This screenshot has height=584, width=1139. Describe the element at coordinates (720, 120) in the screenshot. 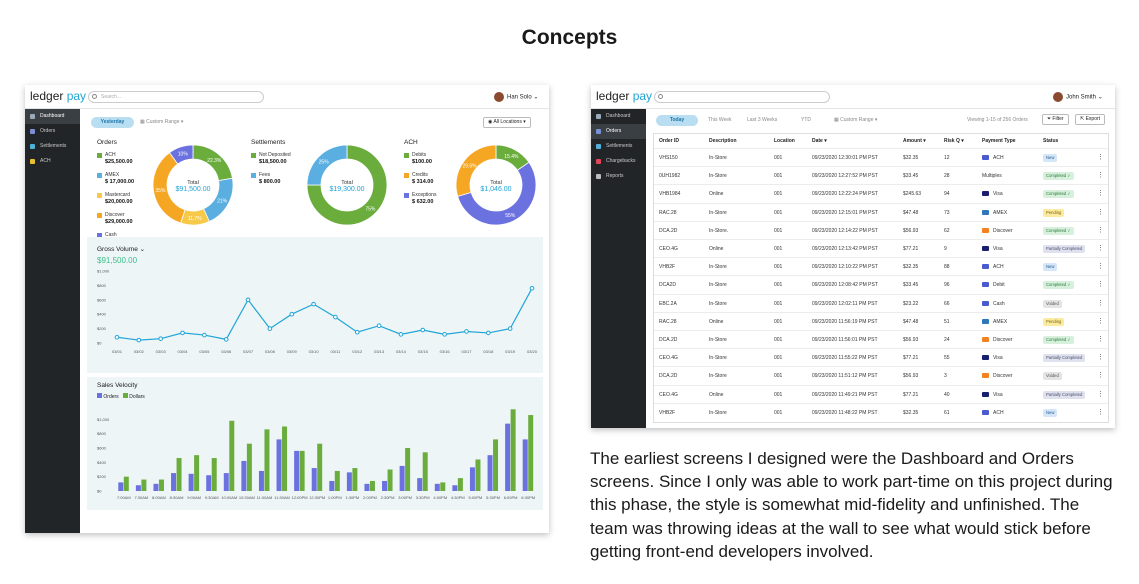

I see `tab-this-week: This Week` at that location.